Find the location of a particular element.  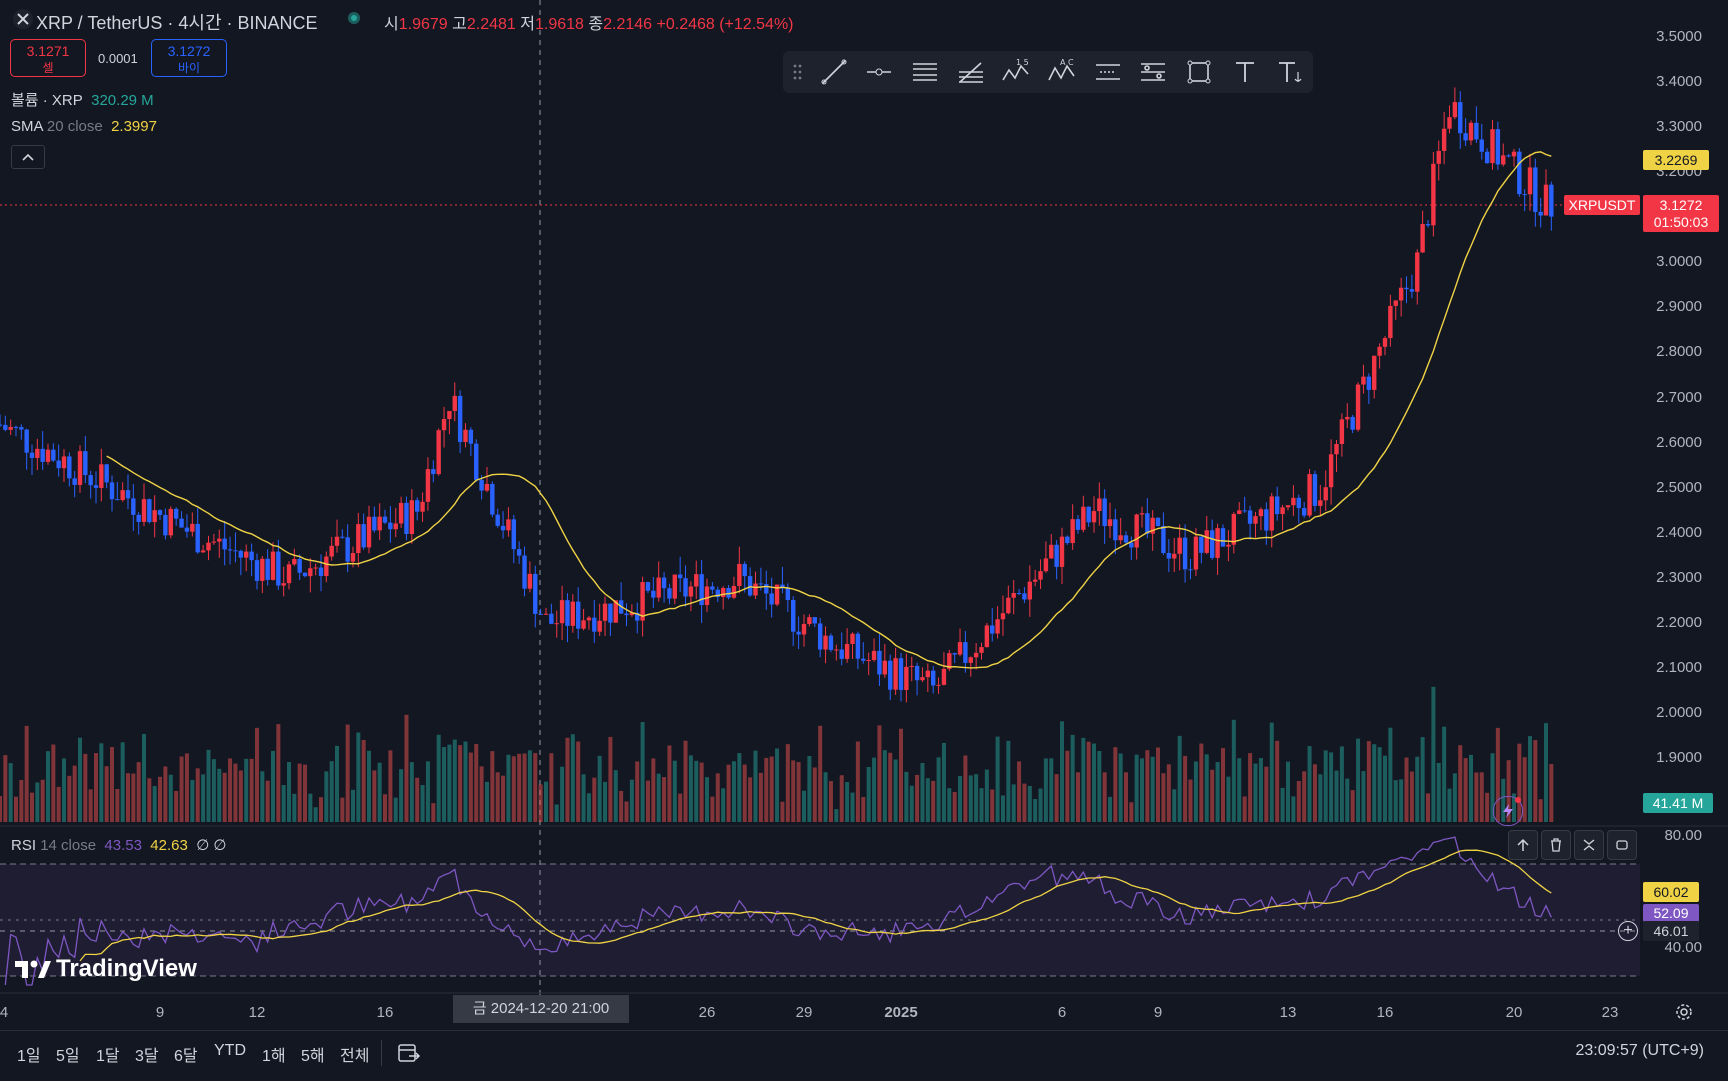

drag-handle-icon is located at coordinates (797, 72).